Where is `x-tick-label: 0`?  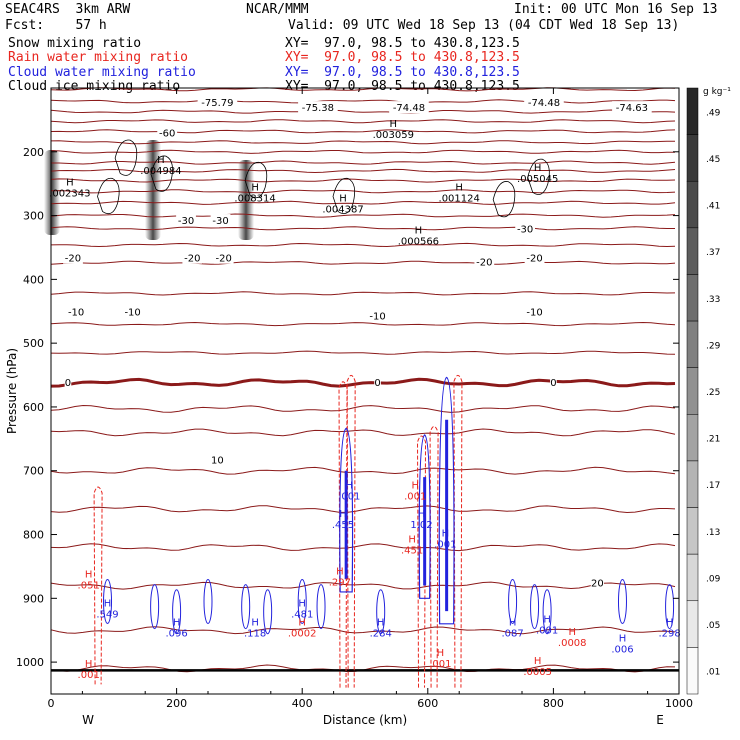 x-tick-label: 0 is located at coordinates (51, 703).